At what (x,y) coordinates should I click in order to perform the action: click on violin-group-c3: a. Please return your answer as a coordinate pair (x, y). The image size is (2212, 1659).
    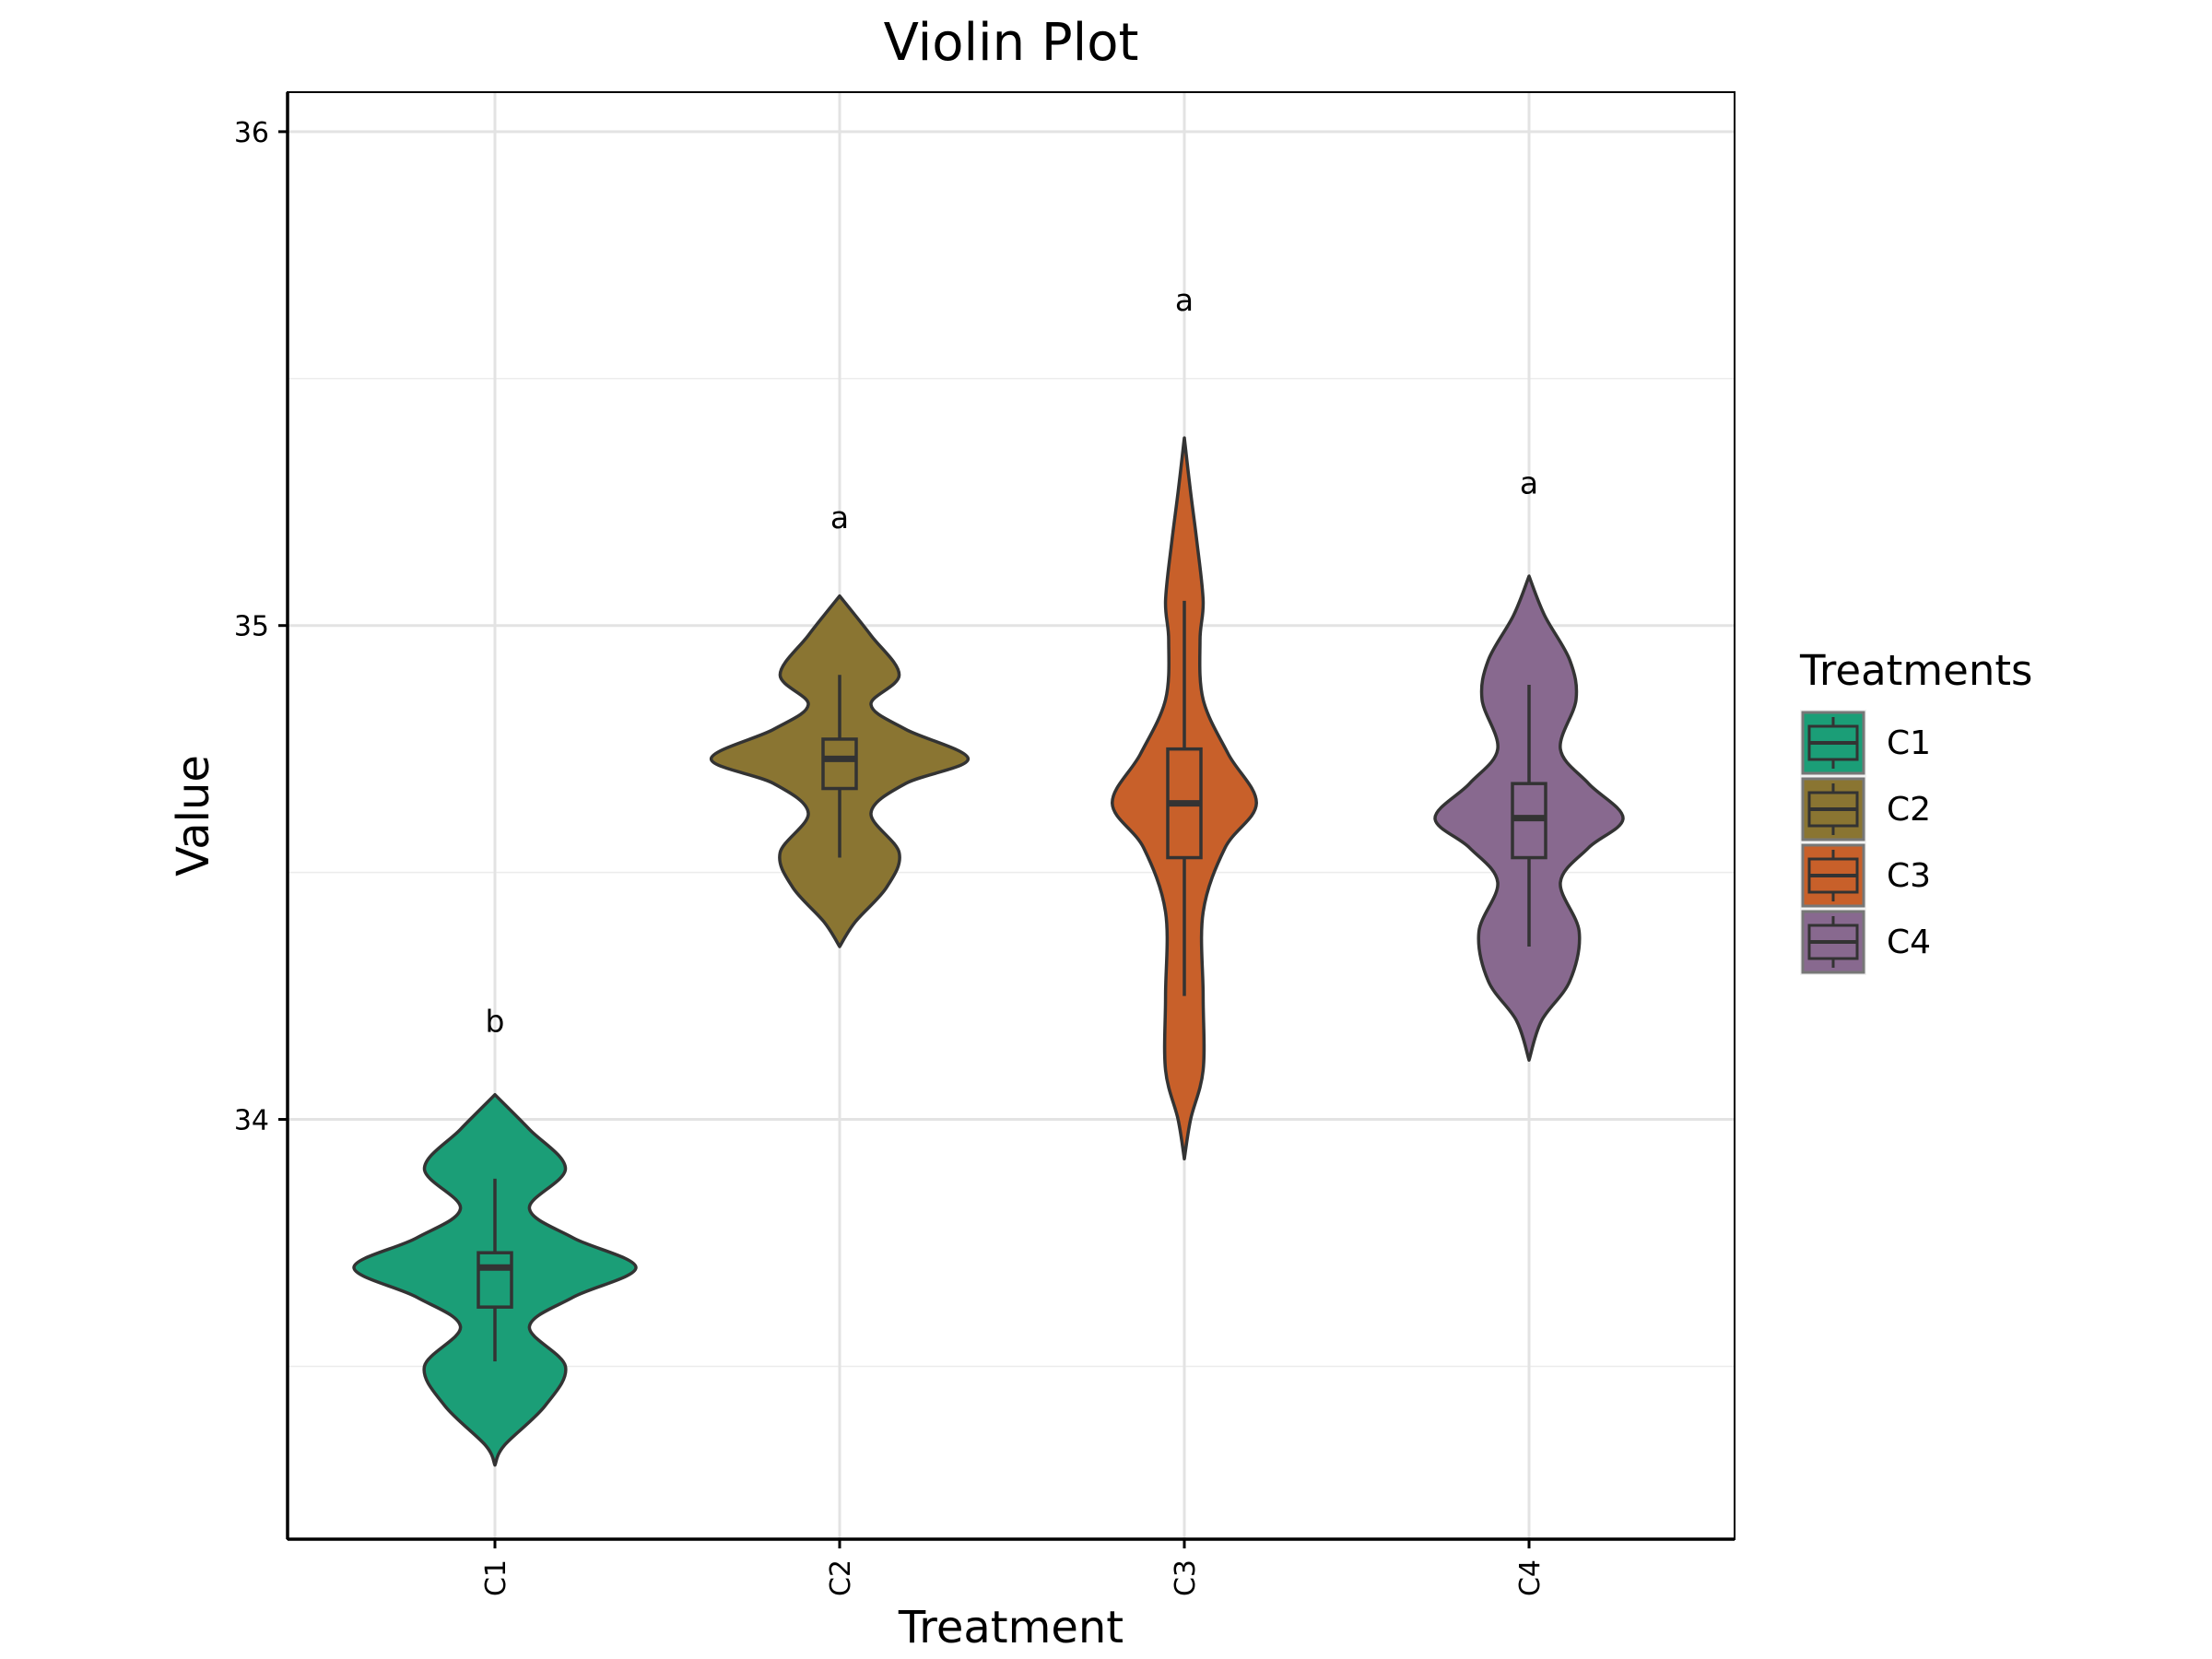
    Looking at the image, I should click on (1184, 721).